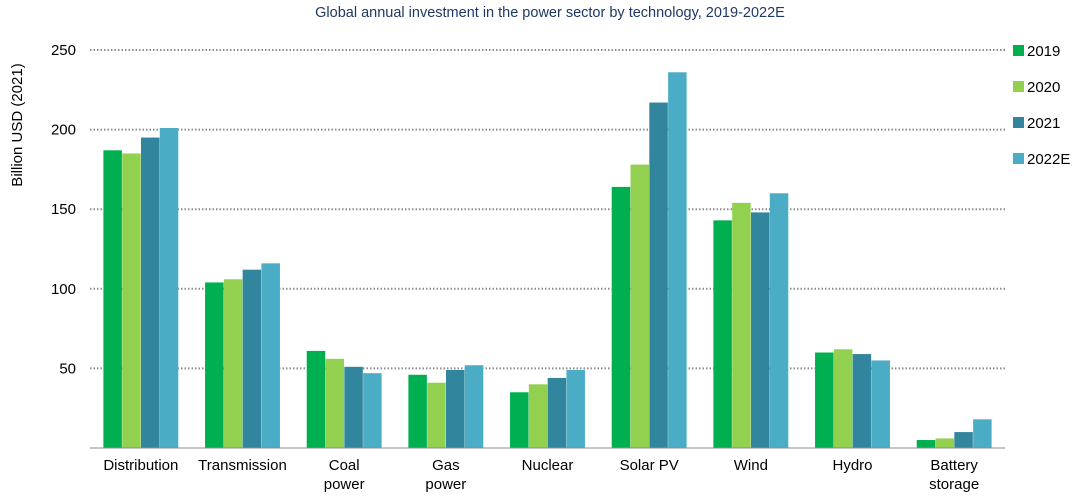  I want to click on x-category-label: Battery, so click(954, 465).